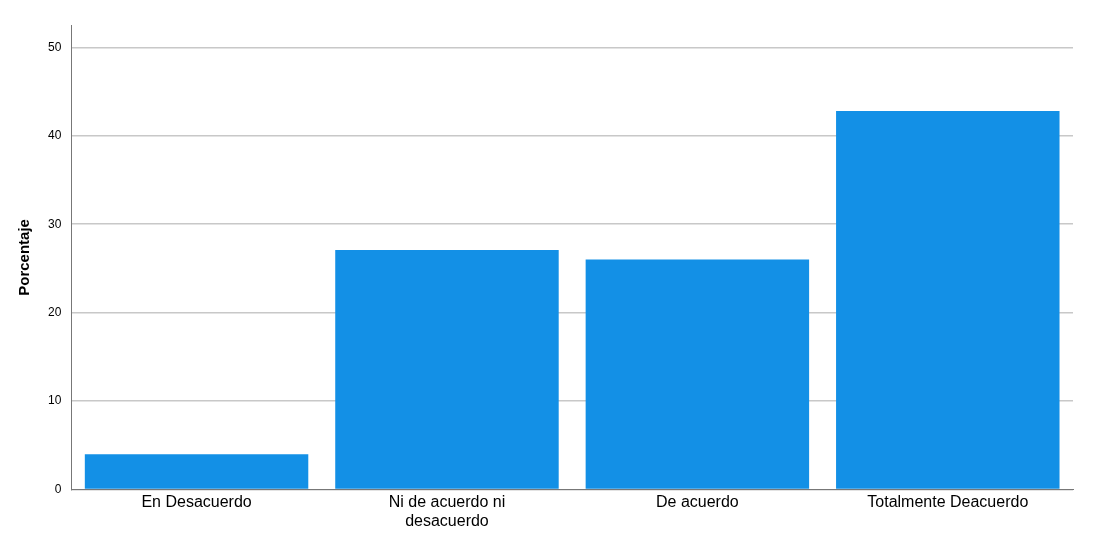 The width and height of the screenshot is (1095, 548). What do you see at coordinates (58, 488) in the screenshot?
I see `y-tick-label: 0` at bounding box center [58, 488].